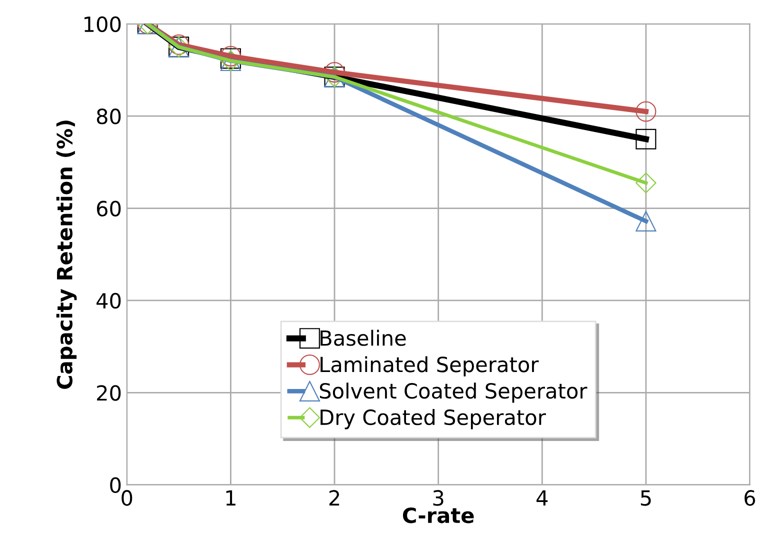 Image resolution: width=769 pixels, height=556 pixels. What do you see at coordinates (438, 515) in the screenshot?
I see `x-axis-title: C-rate` at bounding box center [438, 515].